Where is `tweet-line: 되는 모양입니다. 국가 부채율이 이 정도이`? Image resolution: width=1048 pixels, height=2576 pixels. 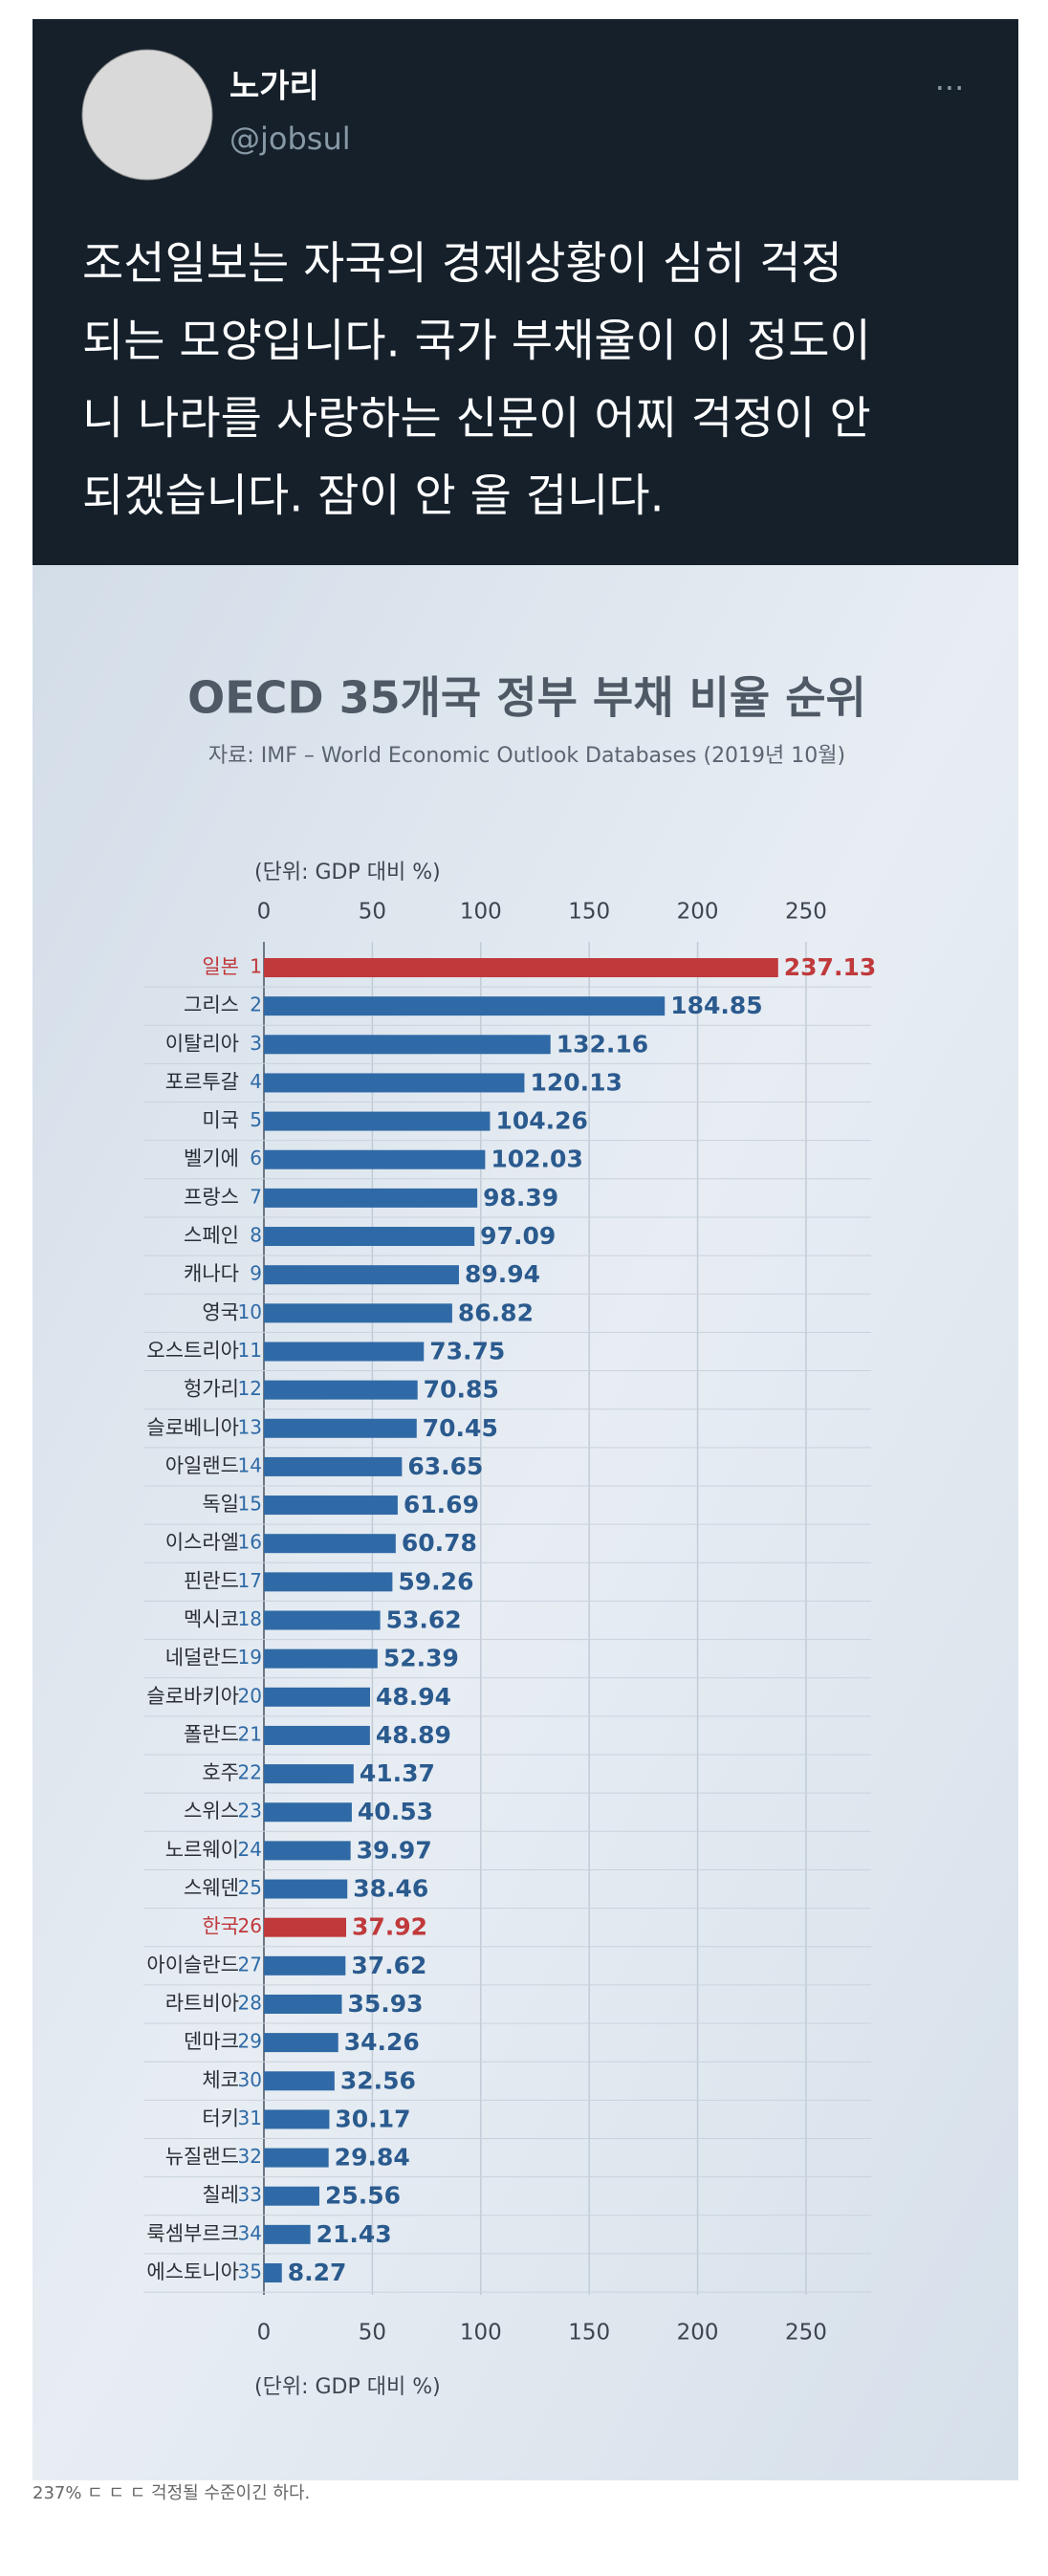 tweet-line: 되는 모양입니다. 국가 부채율이 이 정도이 is located at coordinates (477, 342).